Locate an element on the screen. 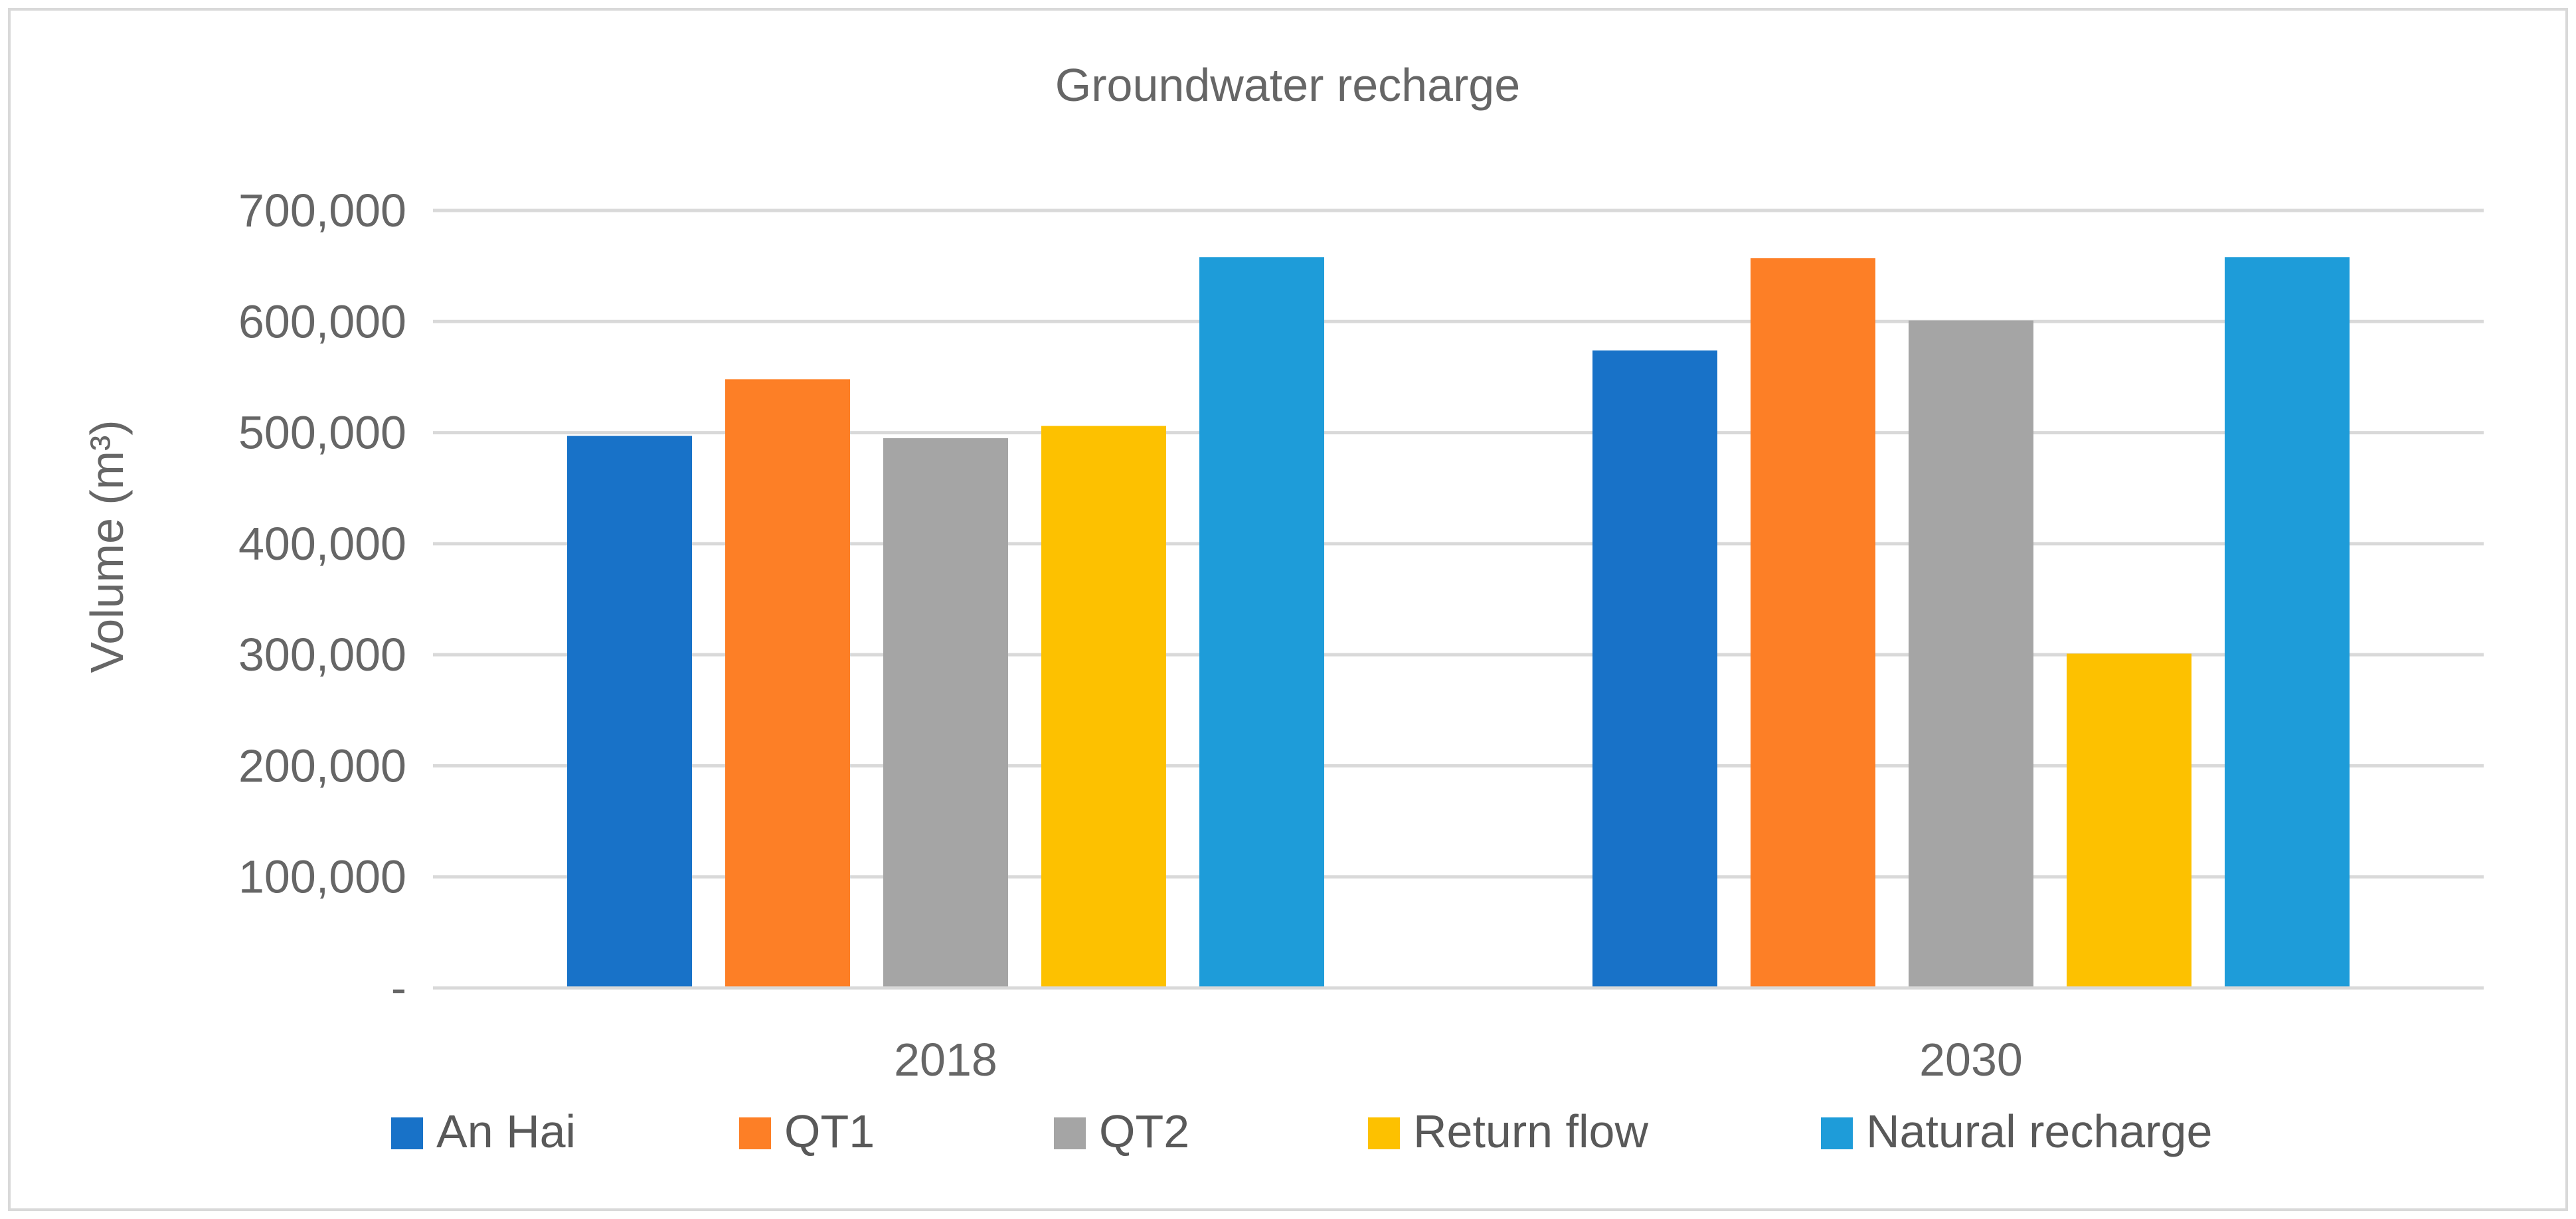 The width and height of the screenshot is (2576, 1219). y-tick-label: 100,000 is located at coordinates (322, 877).